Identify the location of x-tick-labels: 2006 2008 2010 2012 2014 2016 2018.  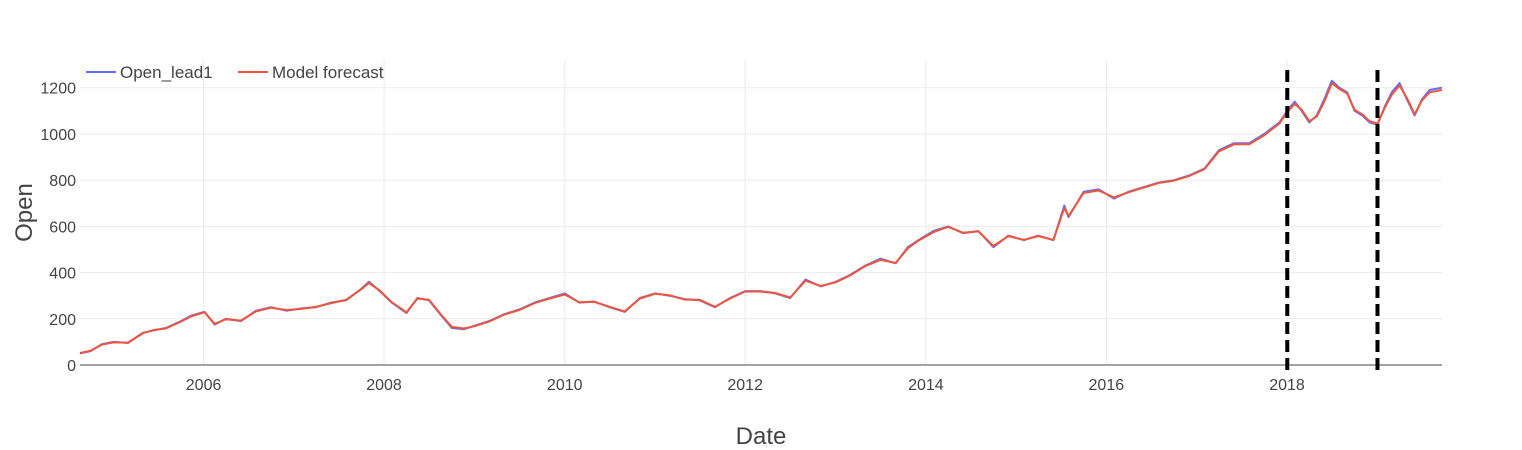
(745, 385).